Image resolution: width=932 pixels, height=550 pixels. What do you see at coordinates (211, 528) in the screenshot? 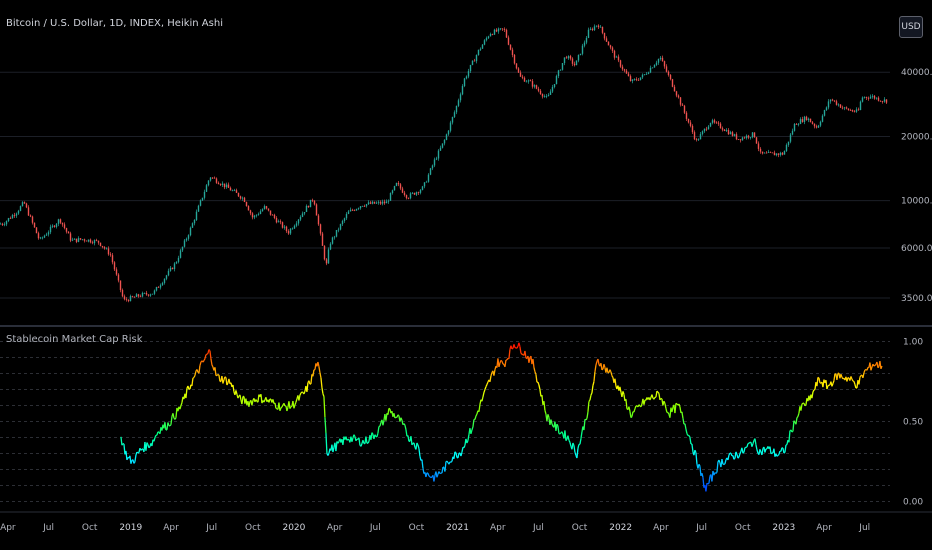
I see `time-tick-label: Jul` at bounding box center [211, 528].